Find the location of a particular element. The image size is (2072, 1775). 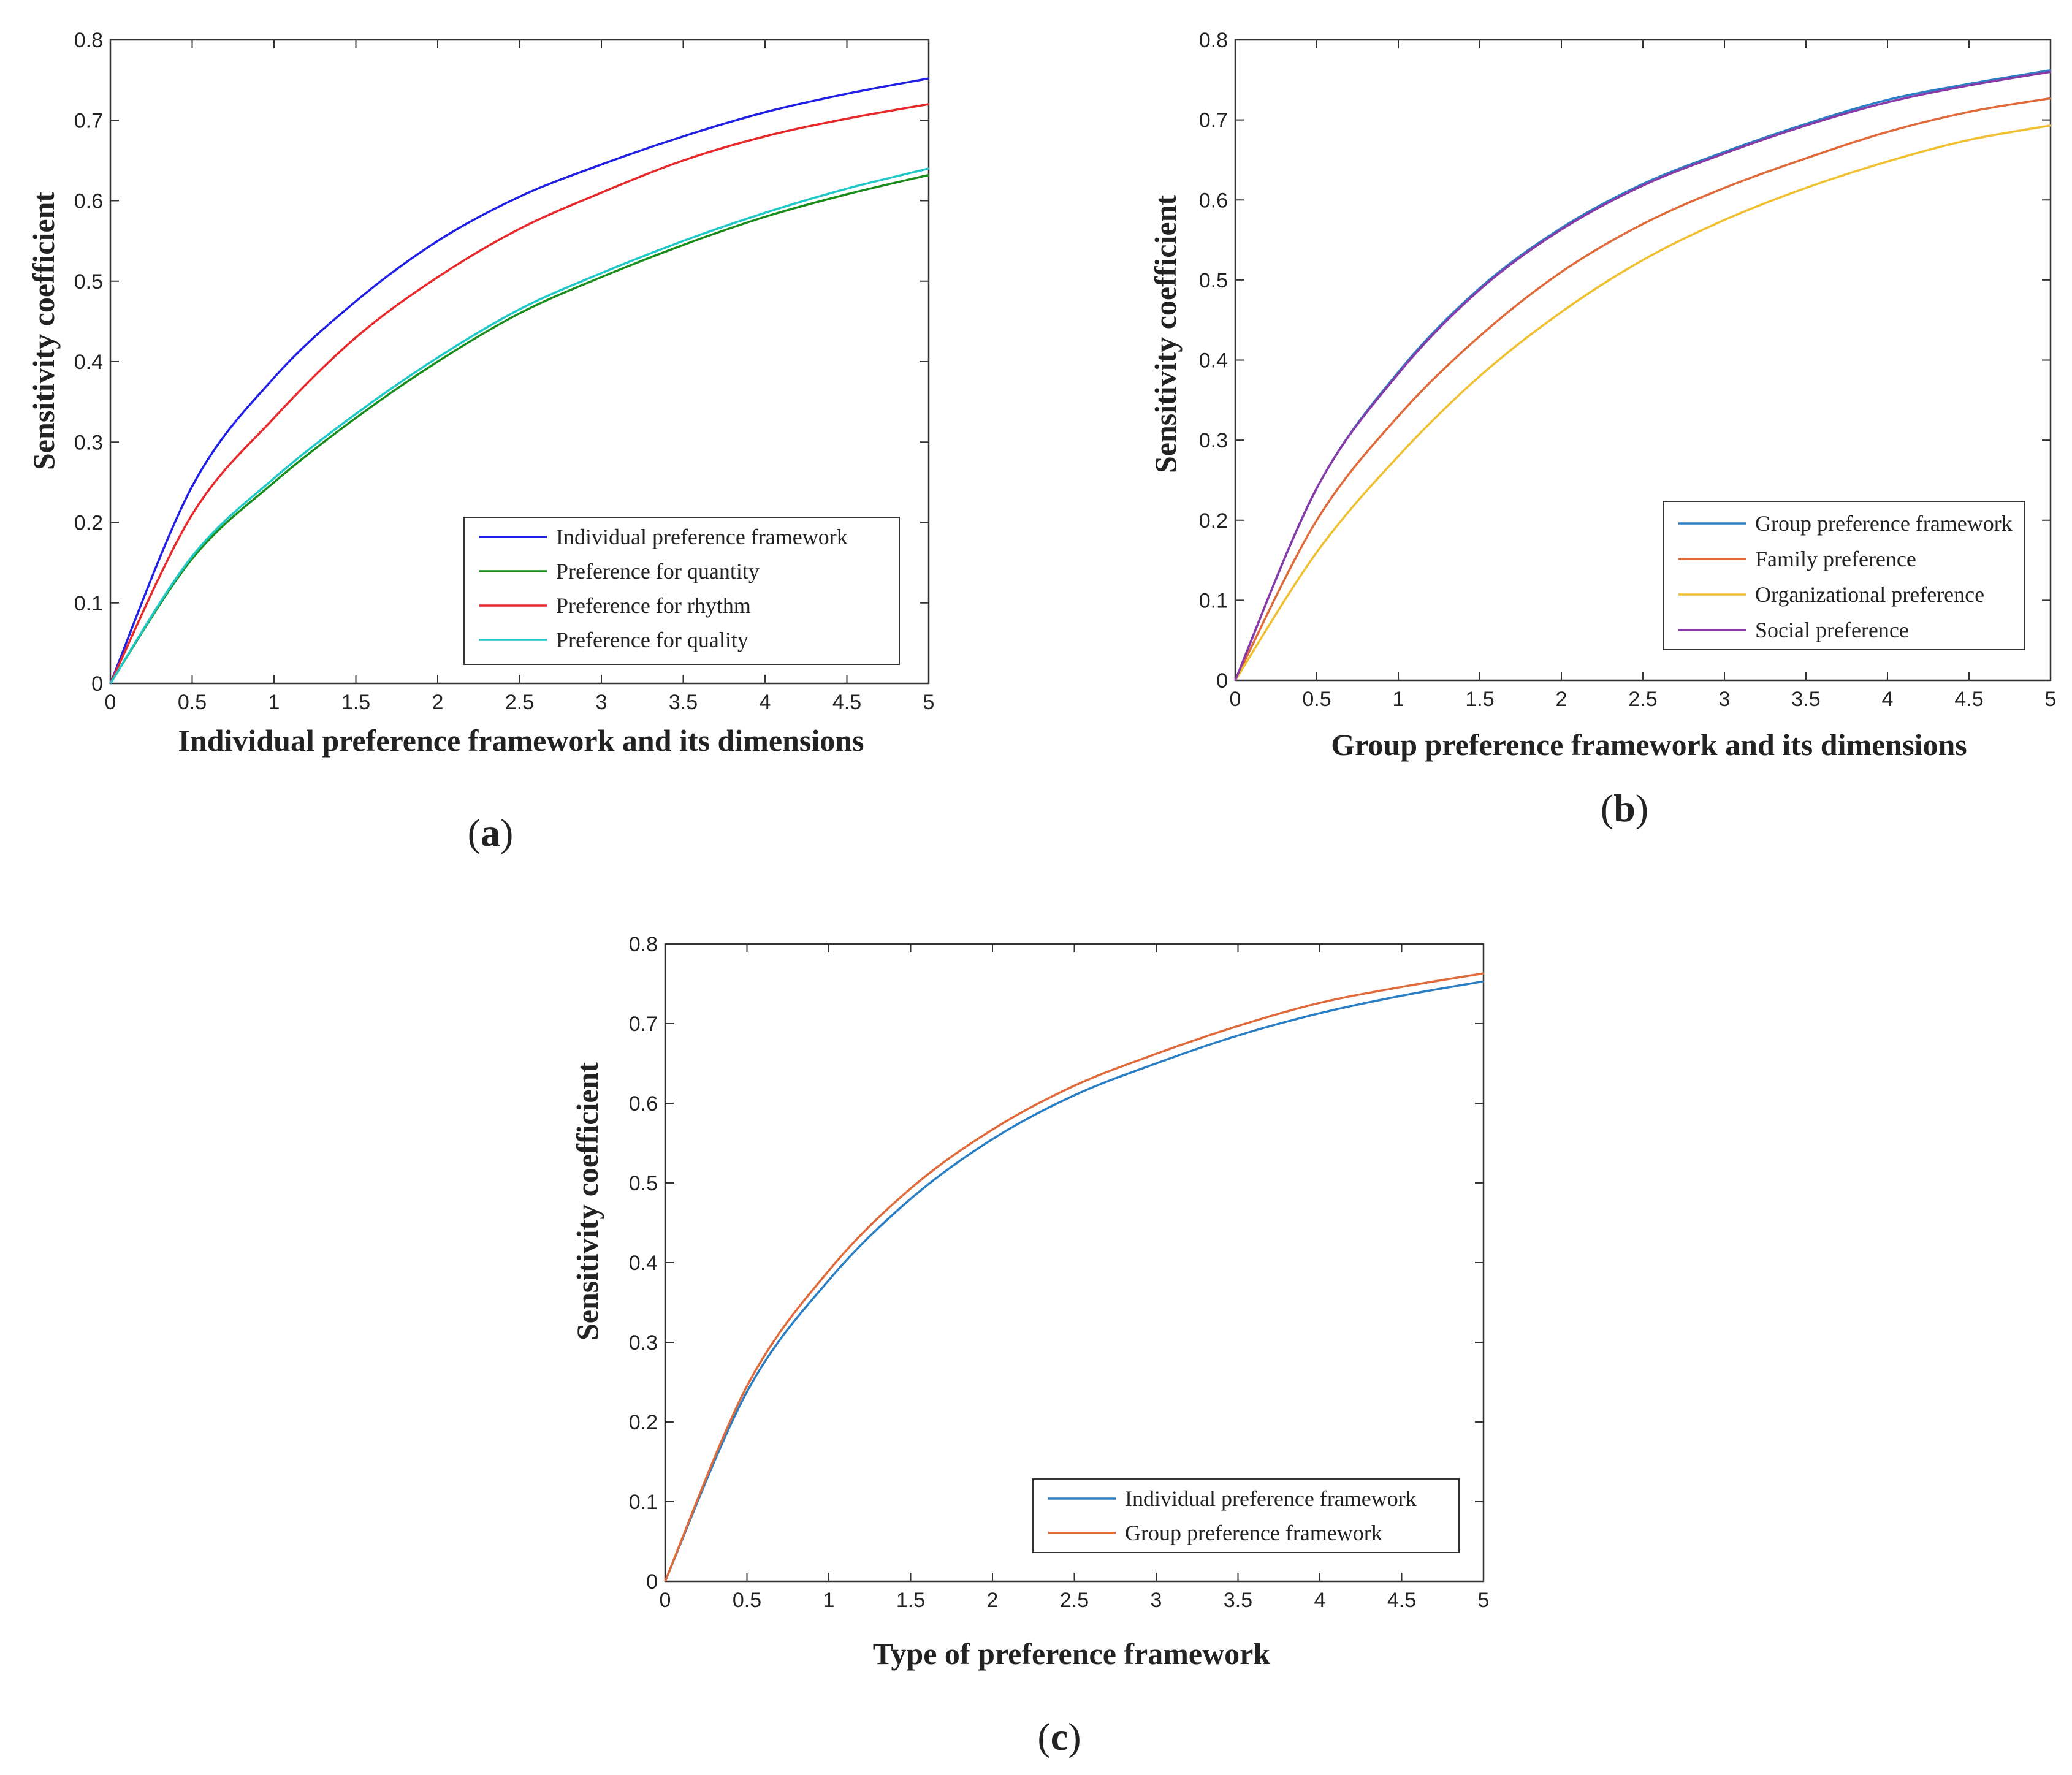

panel-c-ytick-label: 0.1 is located at coordinates (643, 1502).